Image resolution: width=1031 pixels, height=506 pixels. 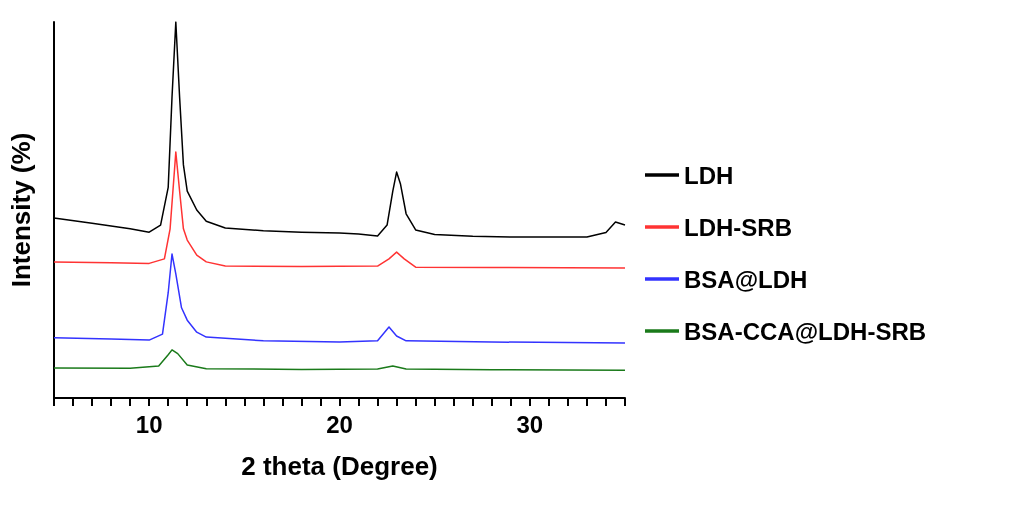 I want to click on x-tick-label: 30, so click(x=530, y=424).